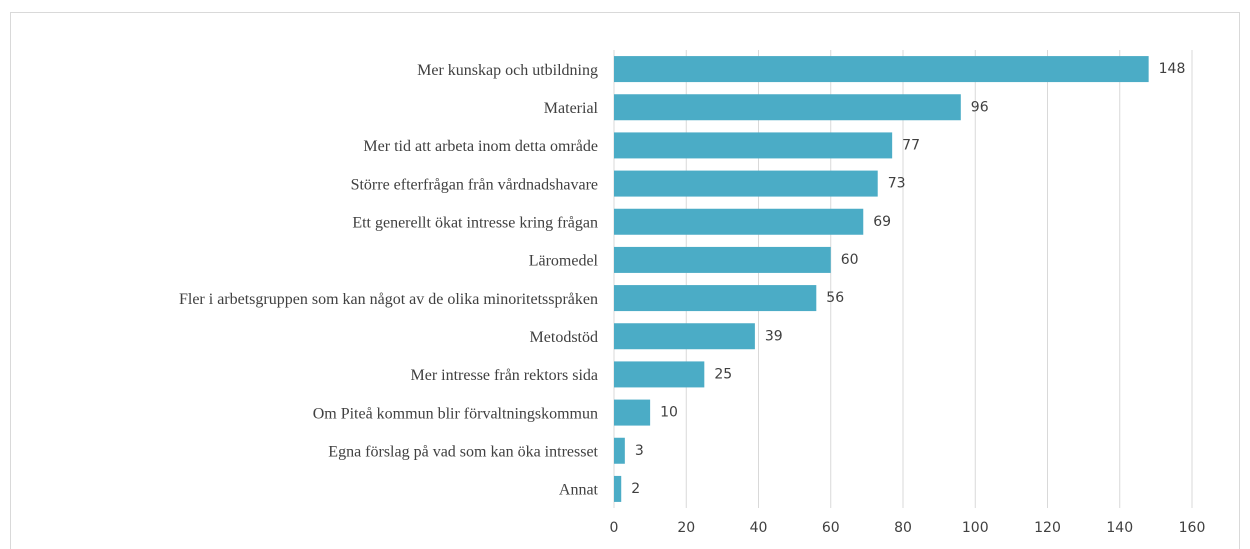 The height and width of the screenshot is (549, 1250). I want to click on data-label: 77, so click(911, 145).